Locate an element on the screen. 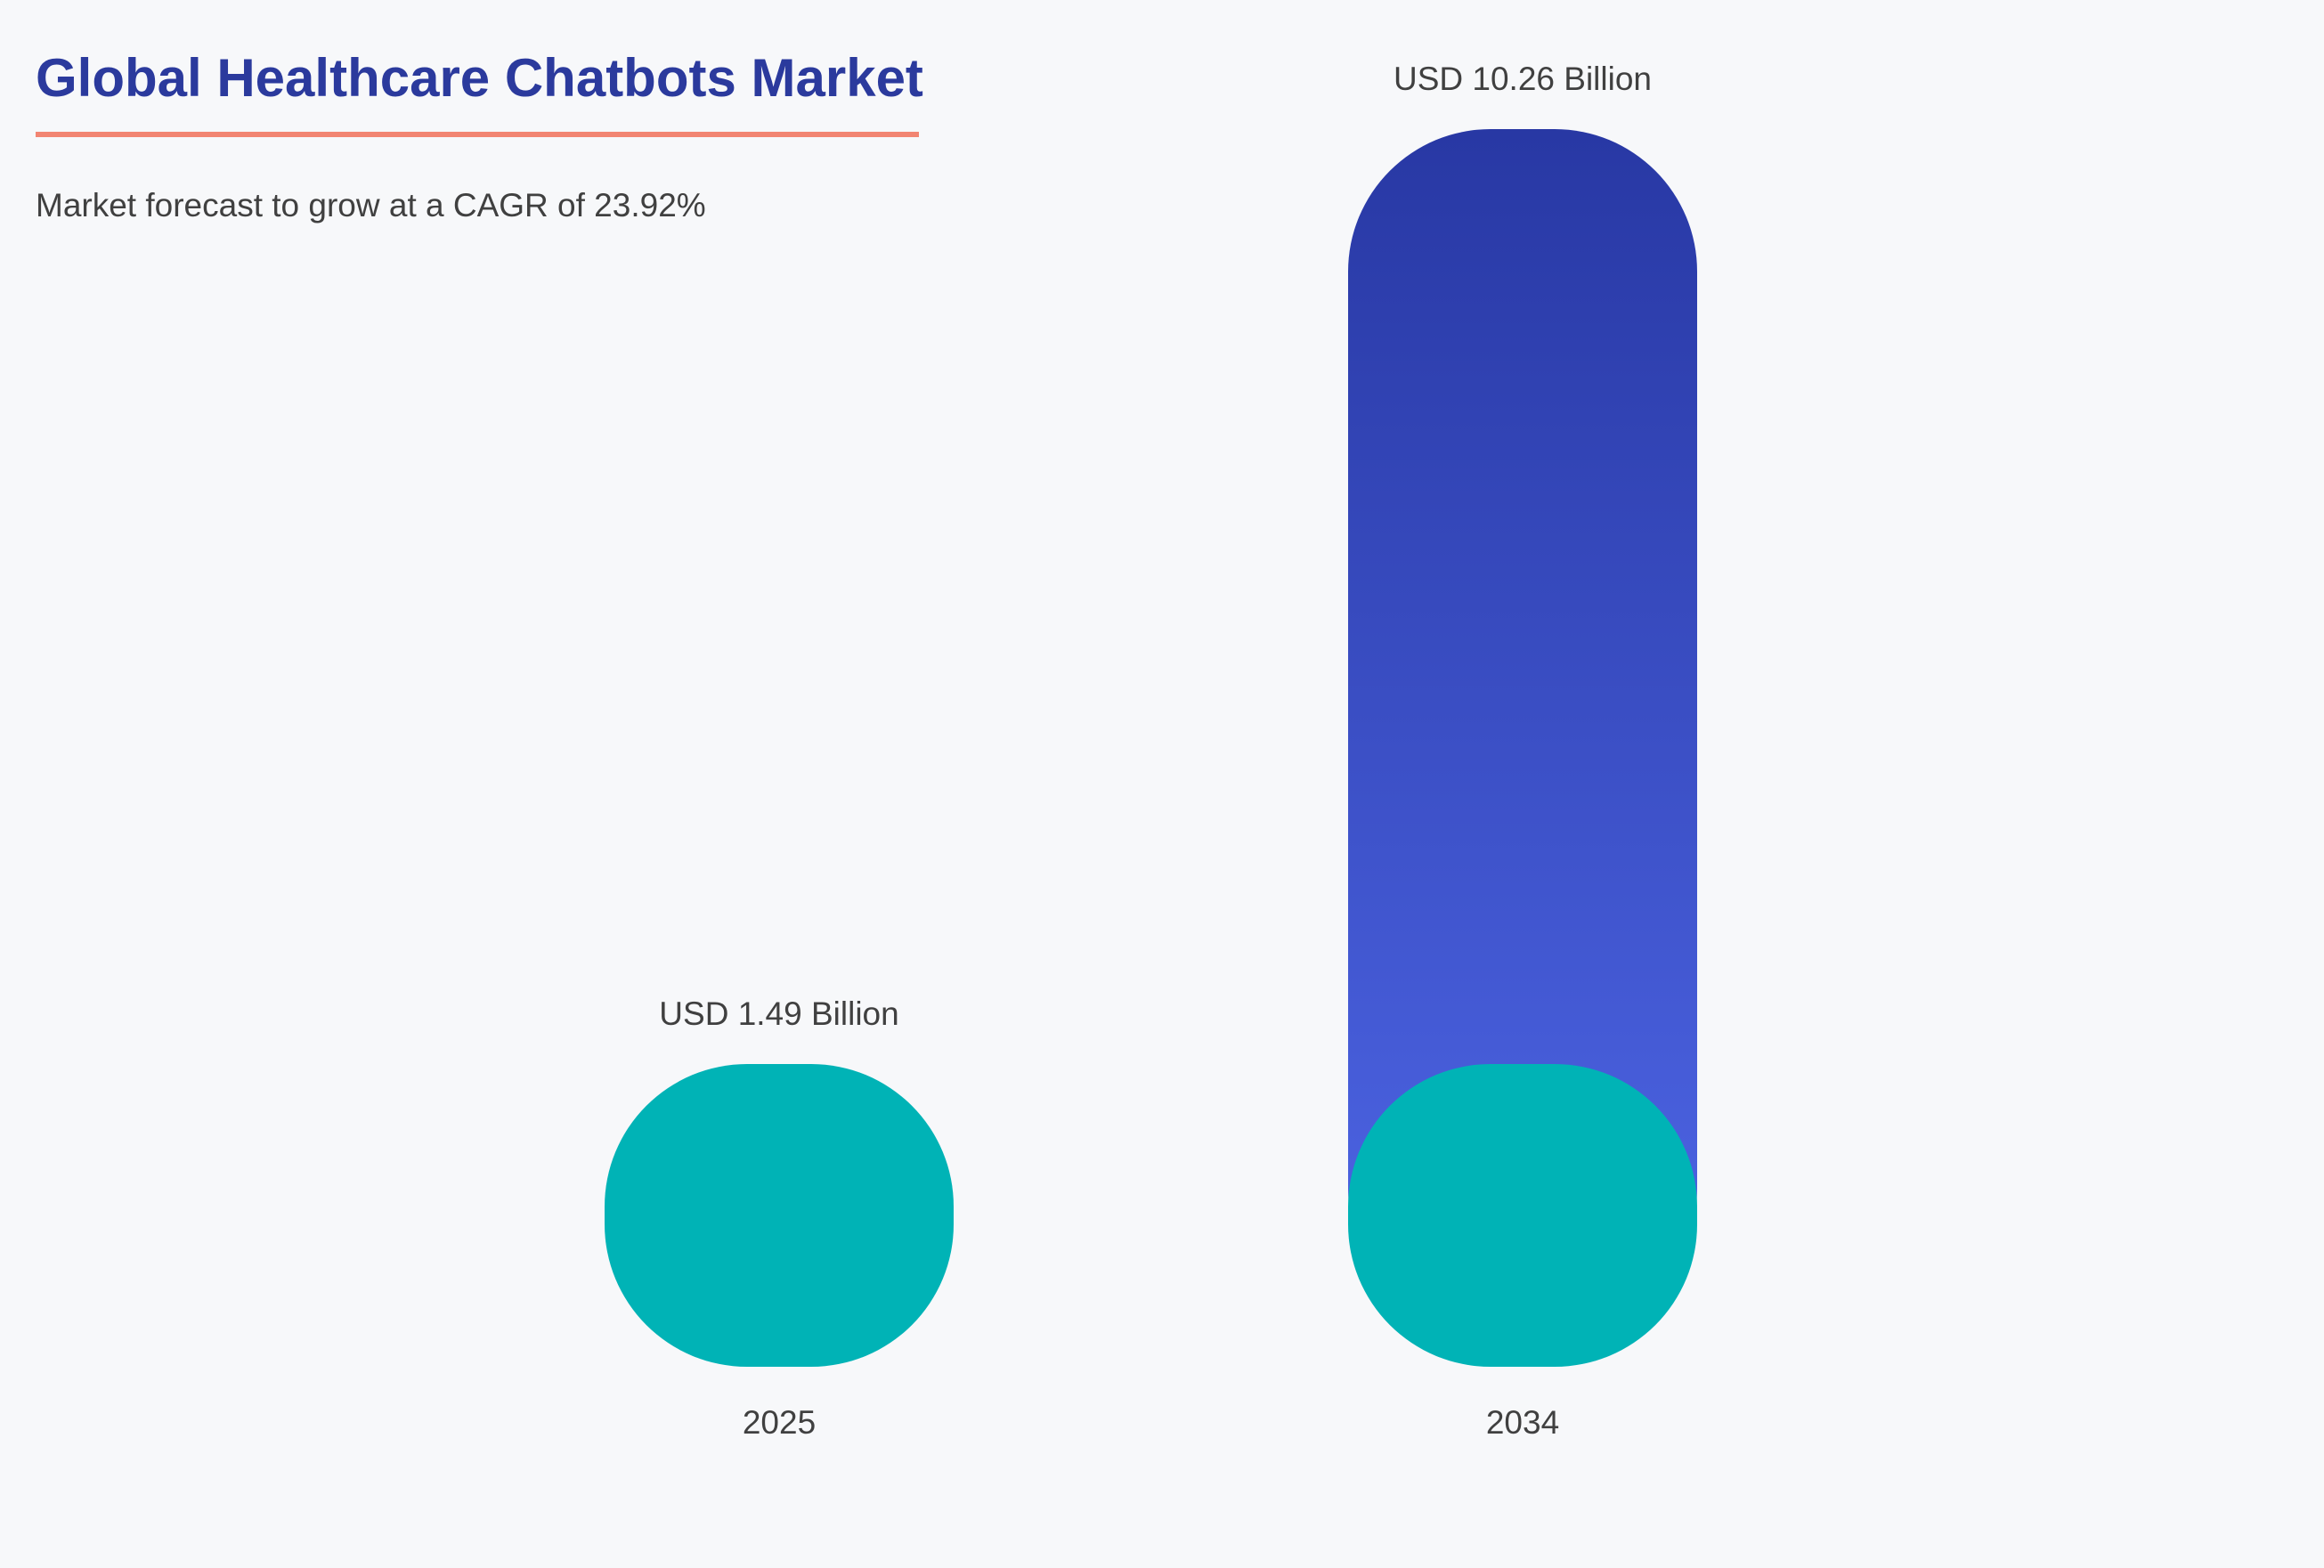 This screenshot has height=1568, width=2324. bar-growth-2034 is located at coordinates (1523, 730).